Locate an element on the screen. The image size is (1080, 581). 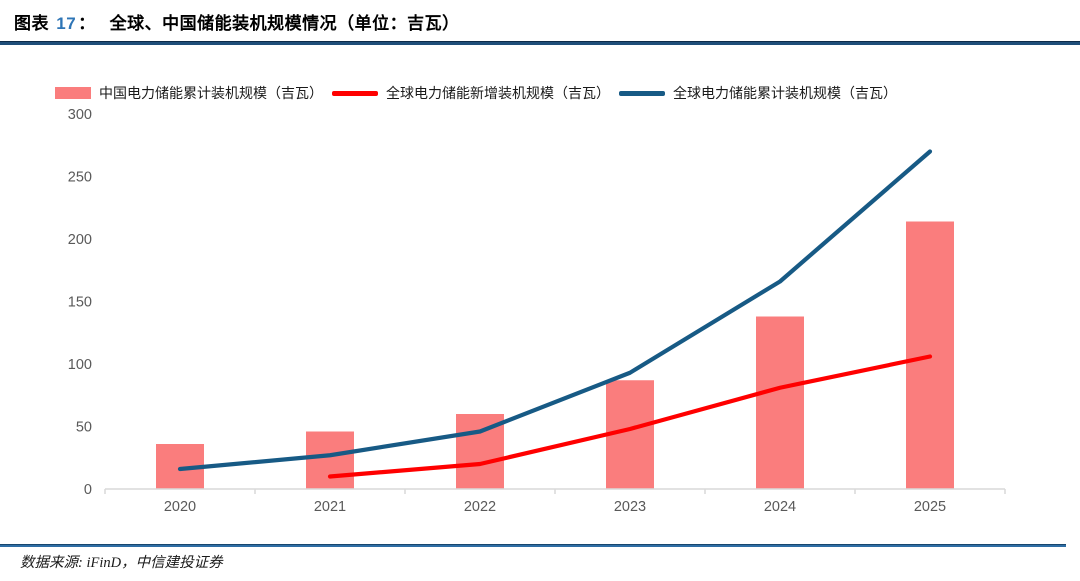
y-tick-label: 50 is located at coordinates (84, 428).